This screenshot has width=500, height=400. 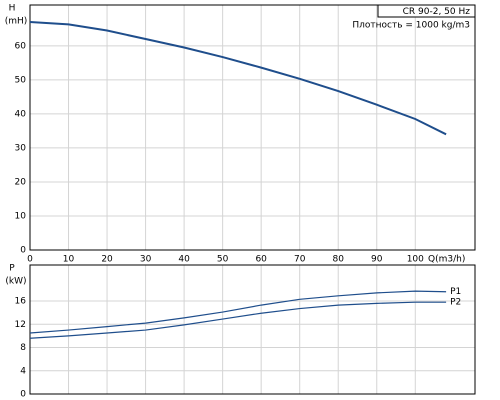 I want to click on y-axis-unit: (mH), so click(x=16, y=22).